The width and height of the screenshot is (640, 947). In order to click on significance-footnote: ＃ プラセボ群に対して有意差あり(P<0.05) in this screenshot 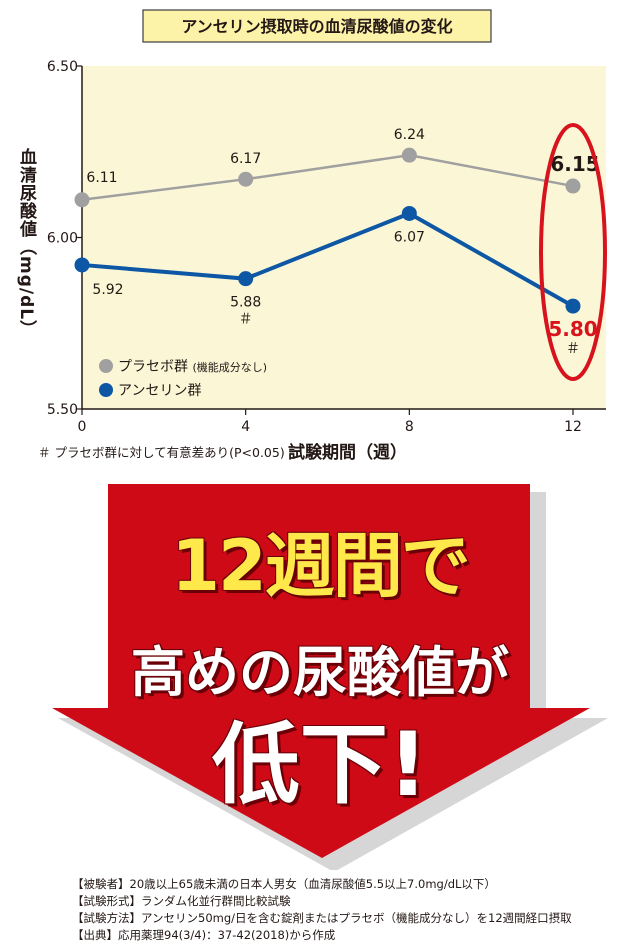, I will do `click(161, 452)`.